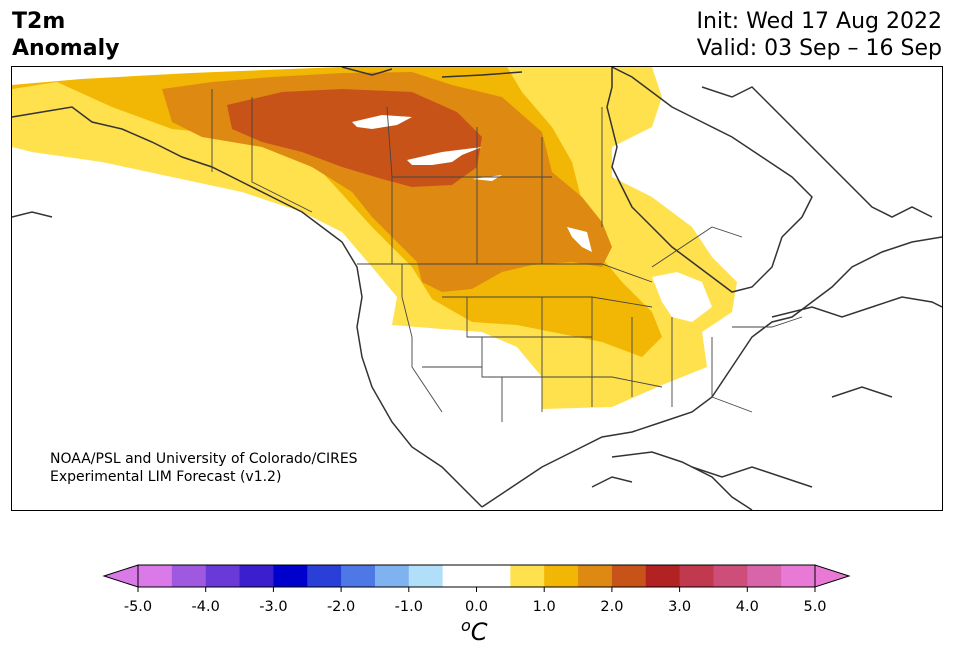 The image size is (953, 656). I want to click on great-bear-lake, so click(382, 122).